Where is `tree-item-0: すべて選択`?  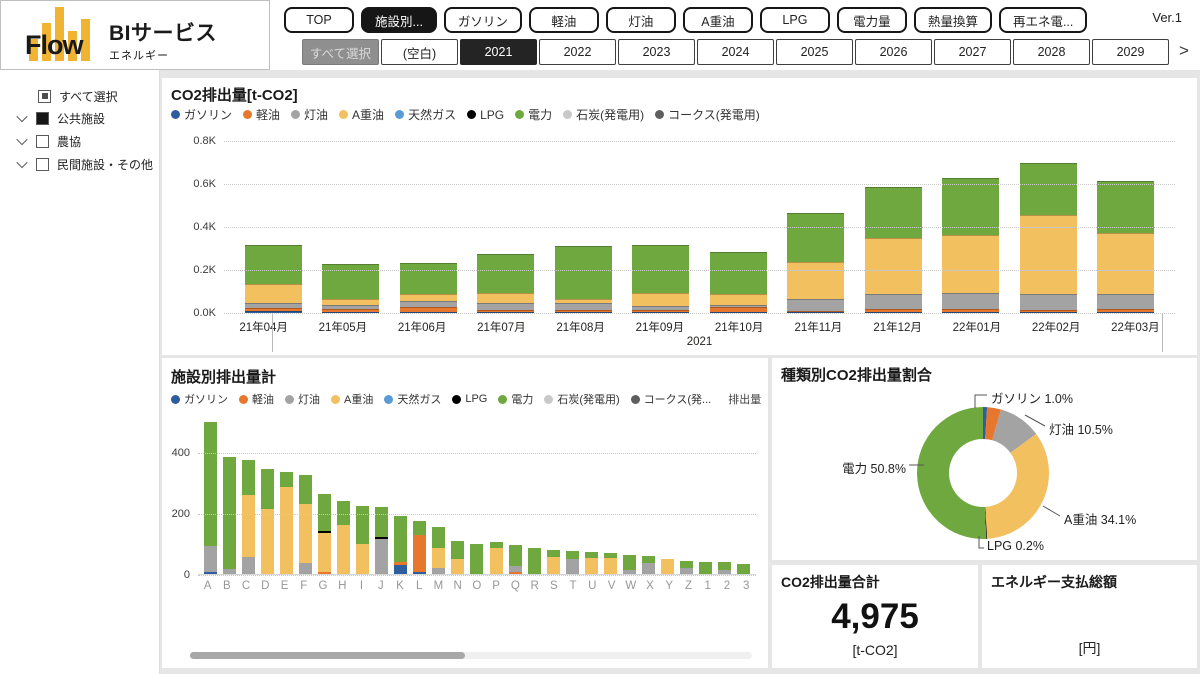
tree-item-0: すべて選択 is located at coordinates (78, 96).